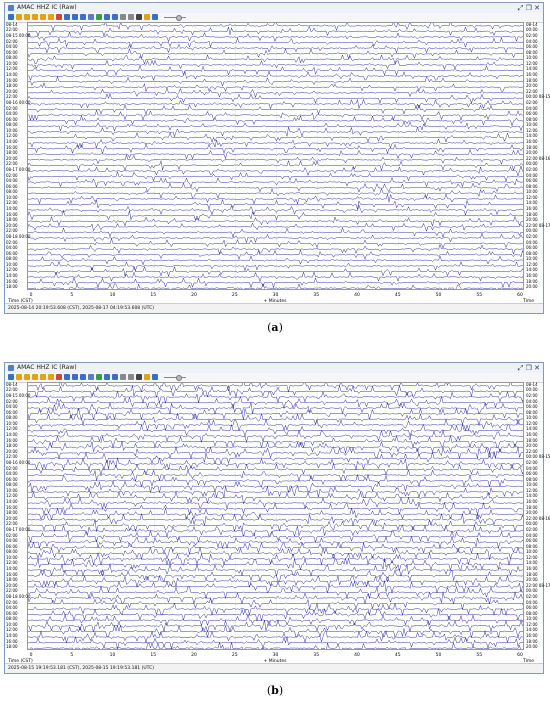 This screenshot has height=703, width=550. What do you see at coordinates (12, 58) in the screenshot?
I see `left-time-label: 08:00` at bounding box center [12, 58].